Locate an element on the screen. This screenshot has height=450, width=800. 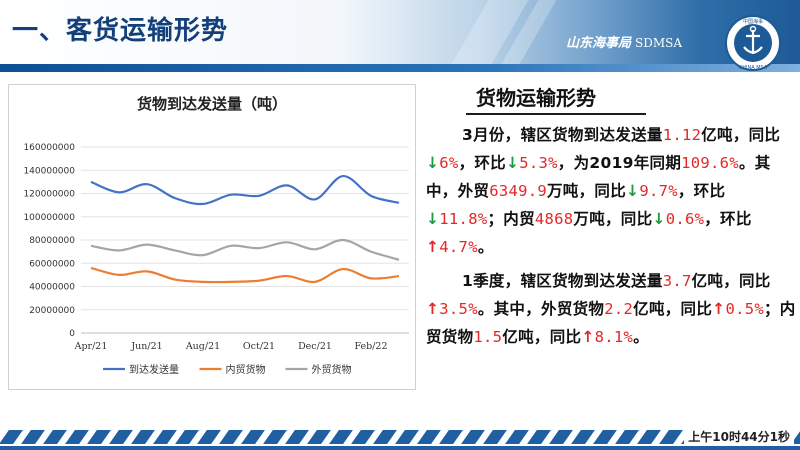
value: 1.12 is located at coordinates (682, 135).